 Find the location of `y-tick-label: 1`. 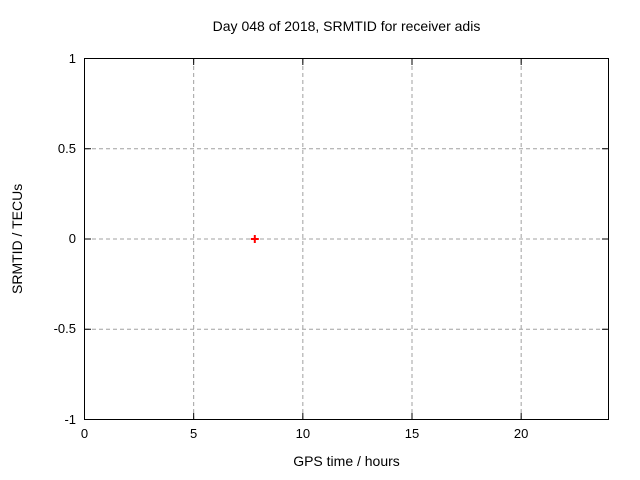

y-tick-label: 1 is located at coordinates (72, 58).